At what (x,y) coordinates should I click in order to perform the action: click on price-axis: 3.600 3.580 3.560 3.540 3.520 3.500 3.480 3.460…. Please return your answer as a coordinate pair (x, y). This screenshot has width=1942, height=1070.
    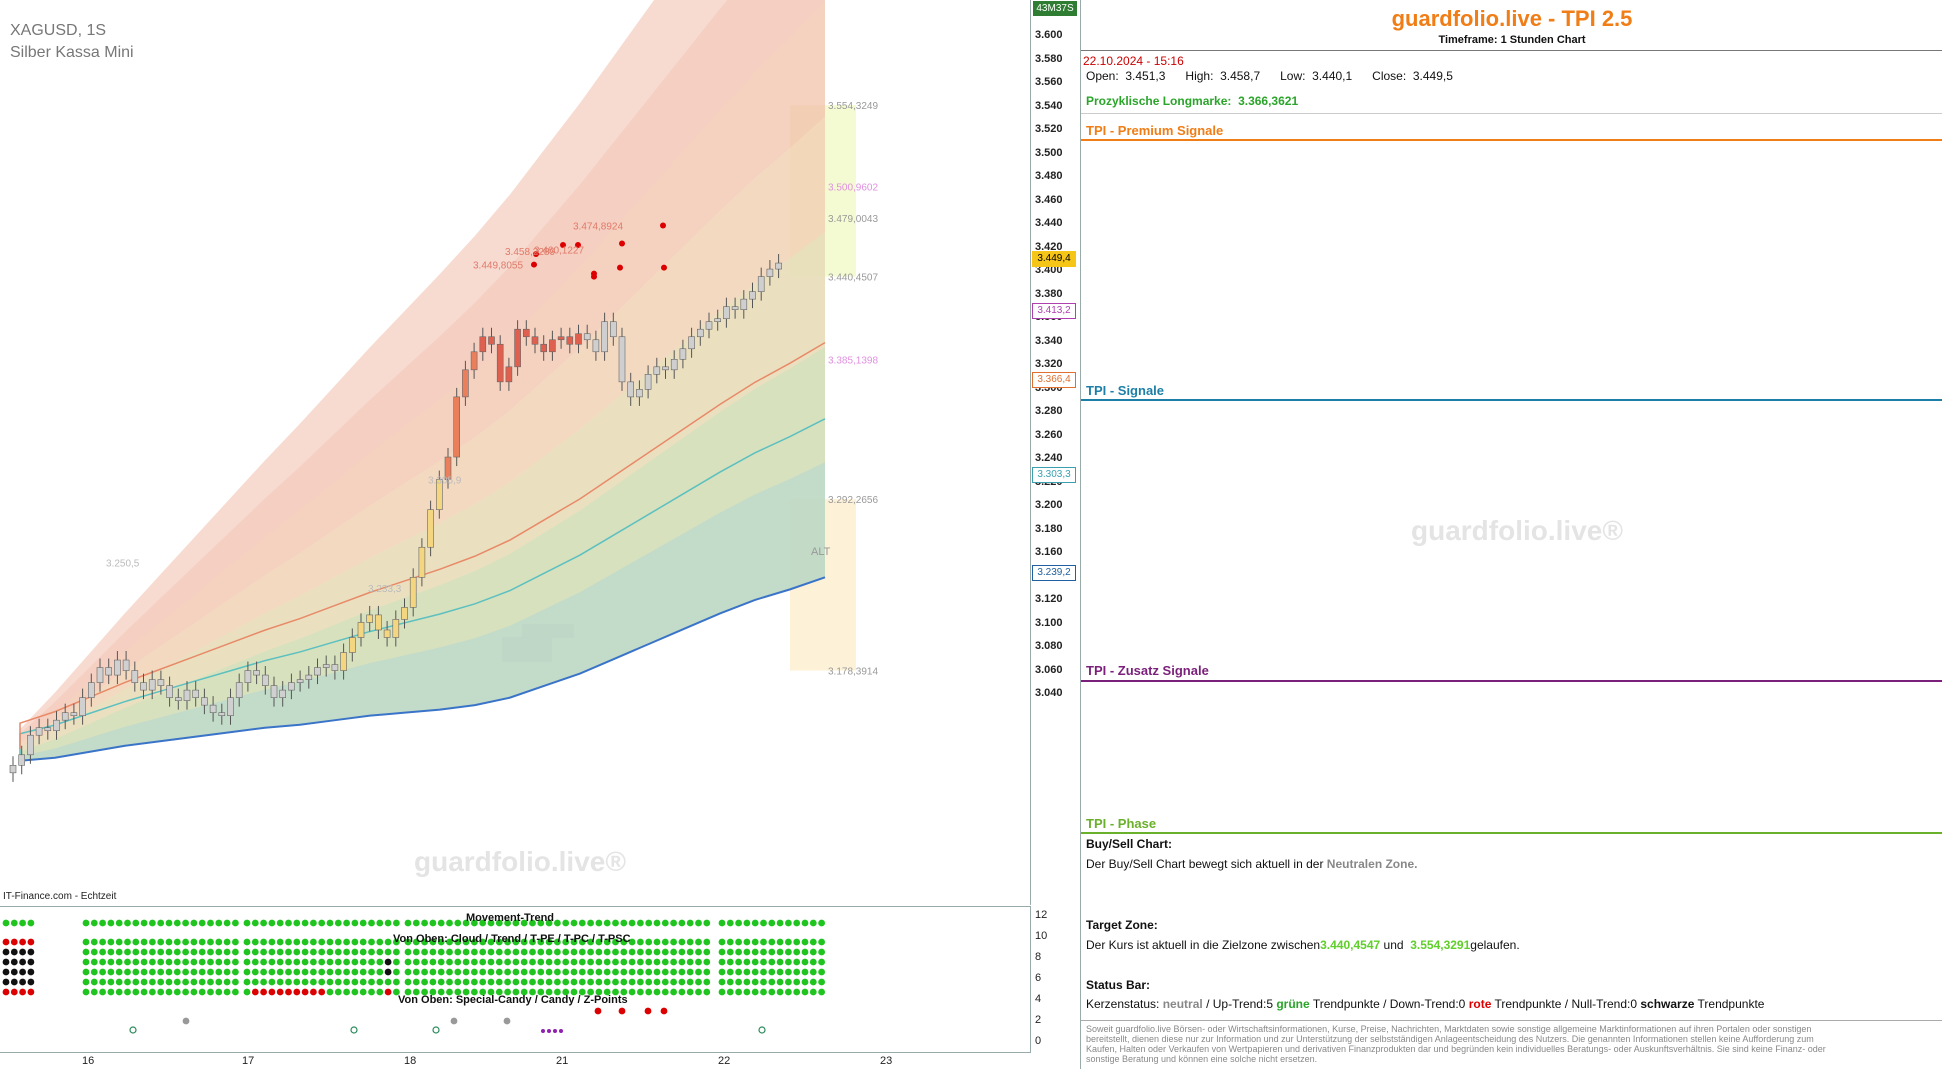
    Looking at the image, I should click on (1055, 452).